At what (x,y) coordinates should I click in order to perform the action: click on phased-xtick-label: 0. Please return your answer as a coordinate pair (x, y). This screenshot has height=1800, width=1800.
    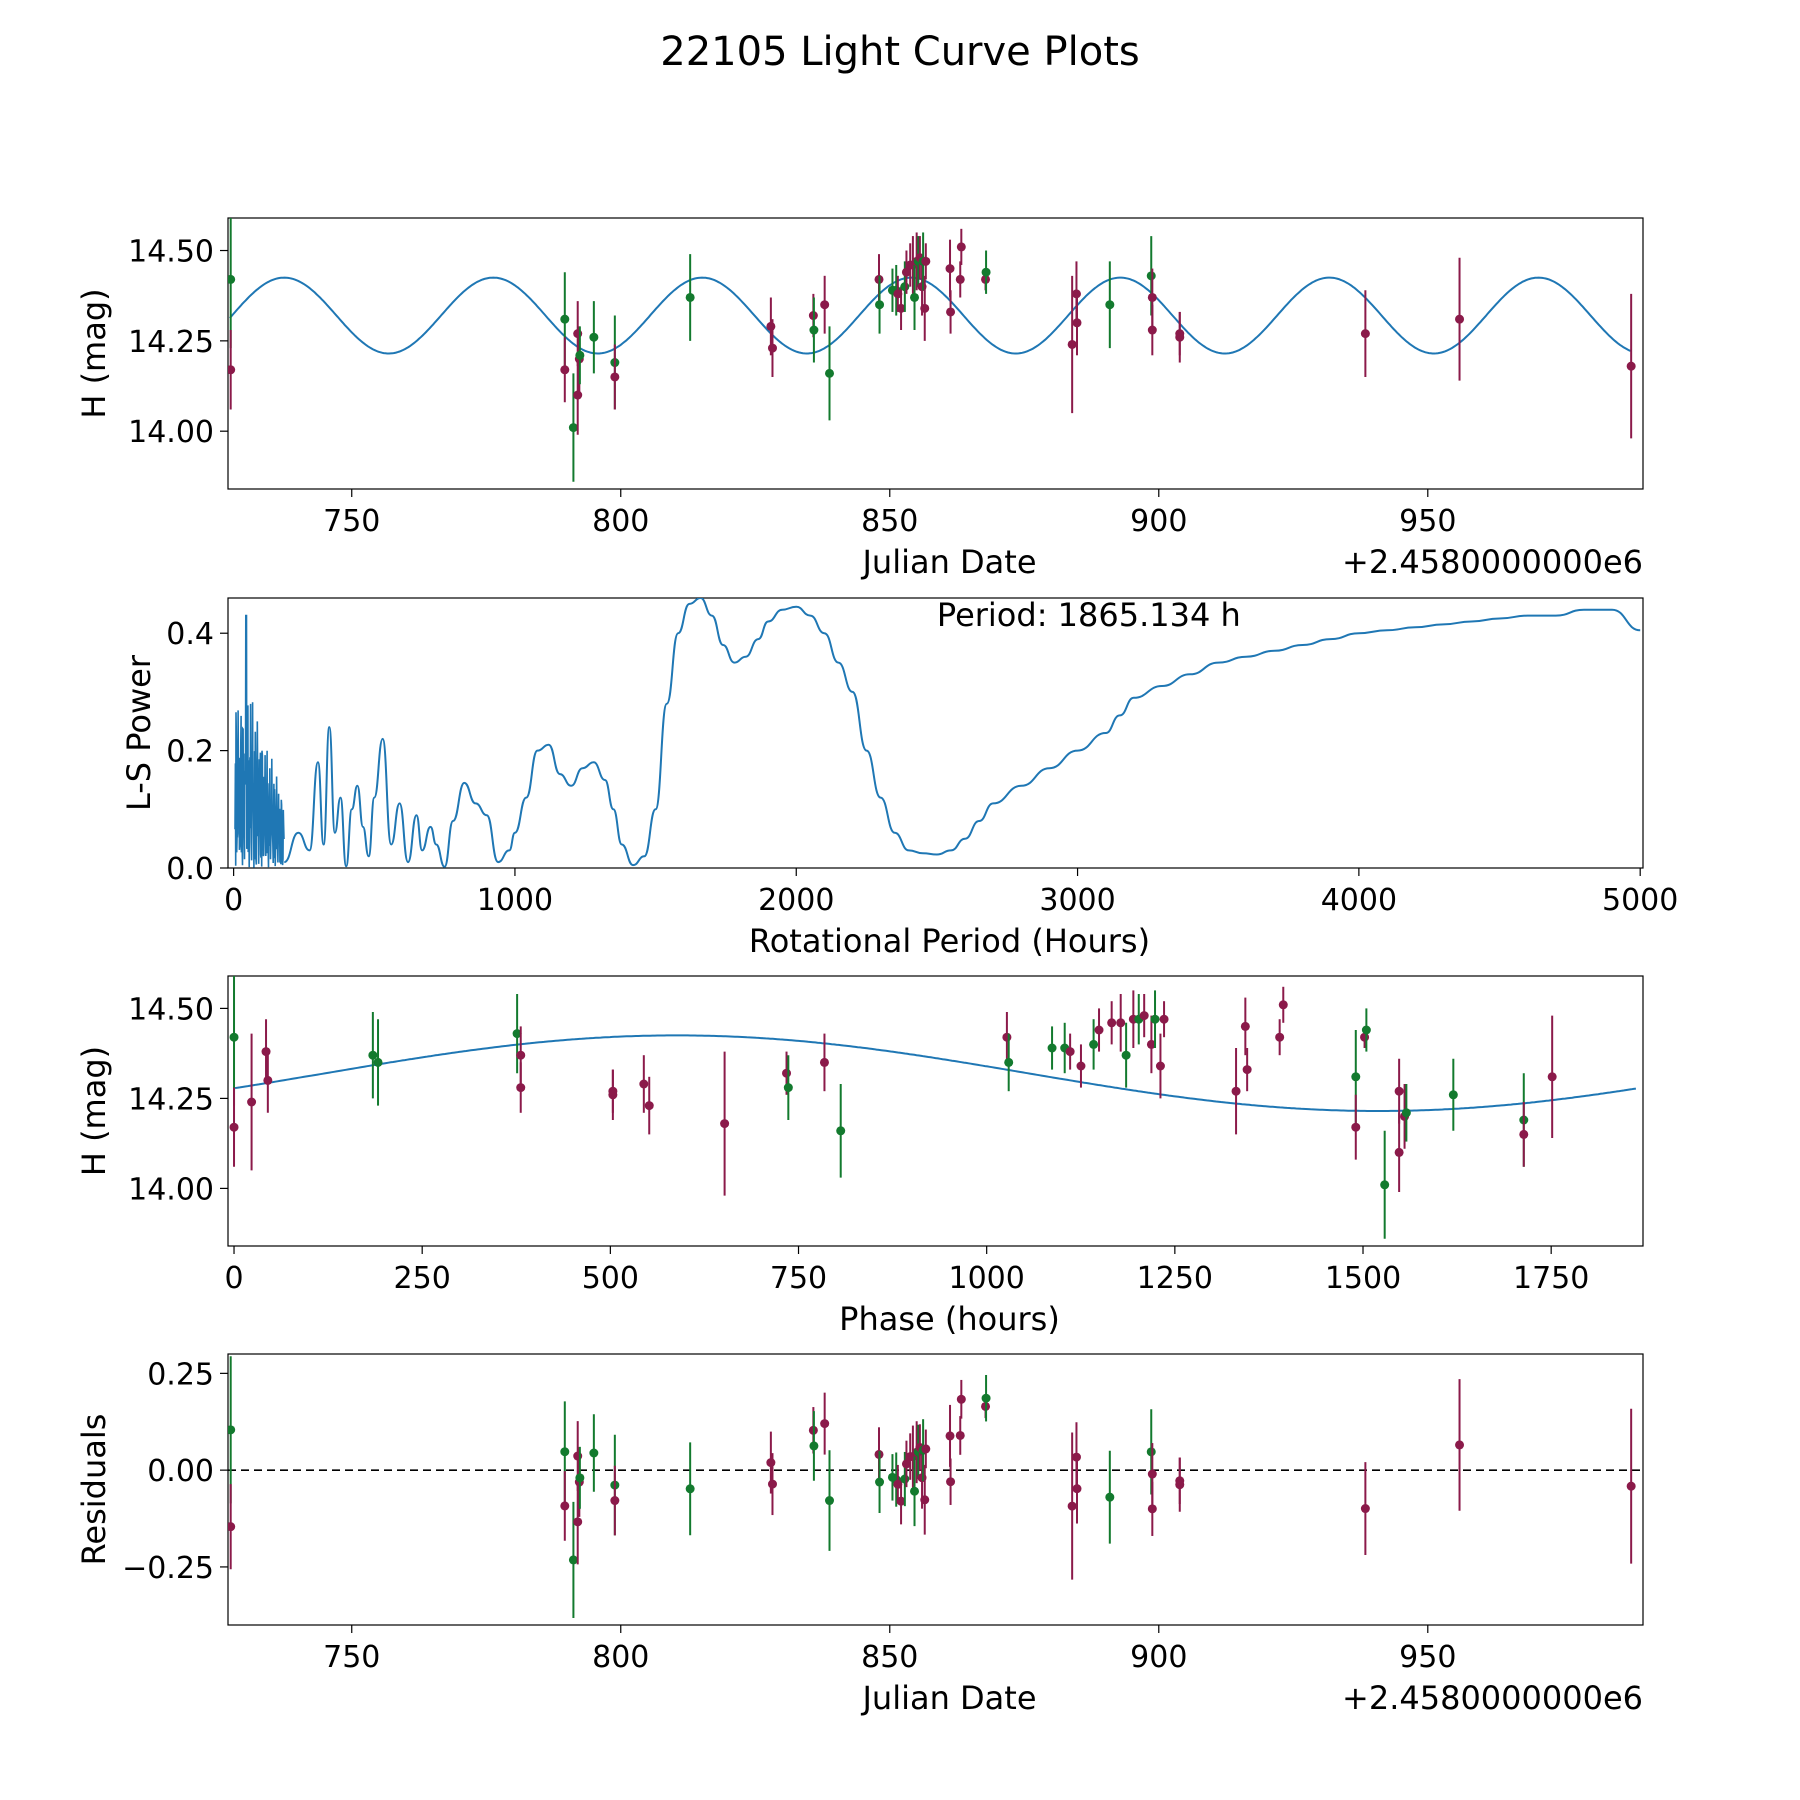
    Looking at the image, I should click on (233, 1278).